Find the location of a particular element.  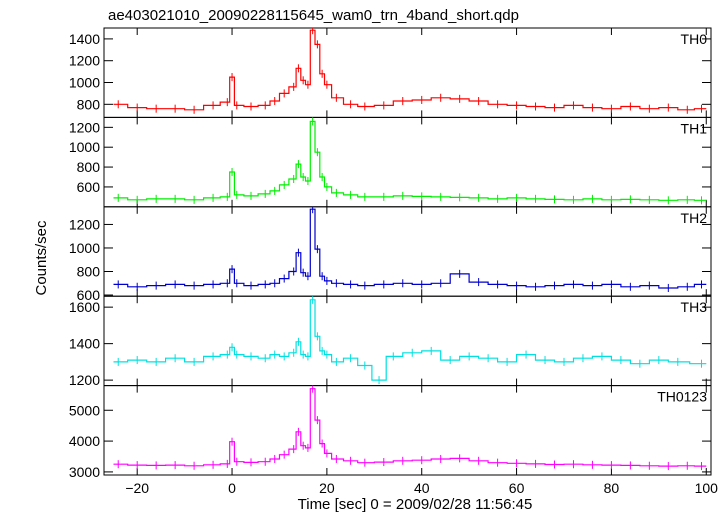

series-th1 is located at coordinates (410, 161).